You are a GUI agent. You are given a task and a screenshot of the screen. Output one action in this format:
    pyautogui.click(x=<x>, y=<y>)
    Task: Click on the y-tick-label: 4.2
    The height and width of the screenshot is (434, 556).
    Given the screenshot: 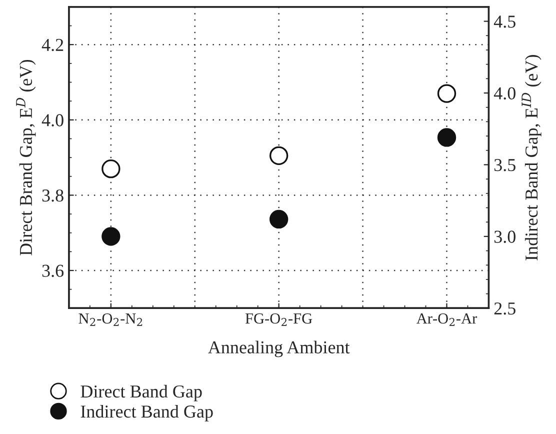 What is the action you would take?
    pyautogui.click(x=53, y=45)
    